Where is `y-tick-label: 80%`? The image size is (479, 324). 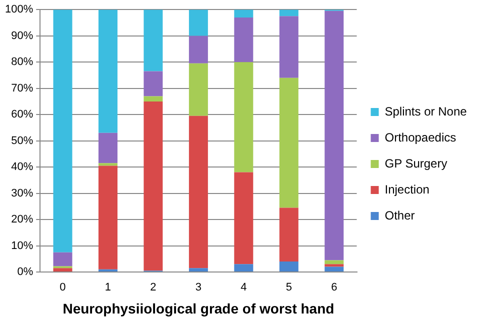 y-tick-label: 80% is located at coordinates (22, 62).